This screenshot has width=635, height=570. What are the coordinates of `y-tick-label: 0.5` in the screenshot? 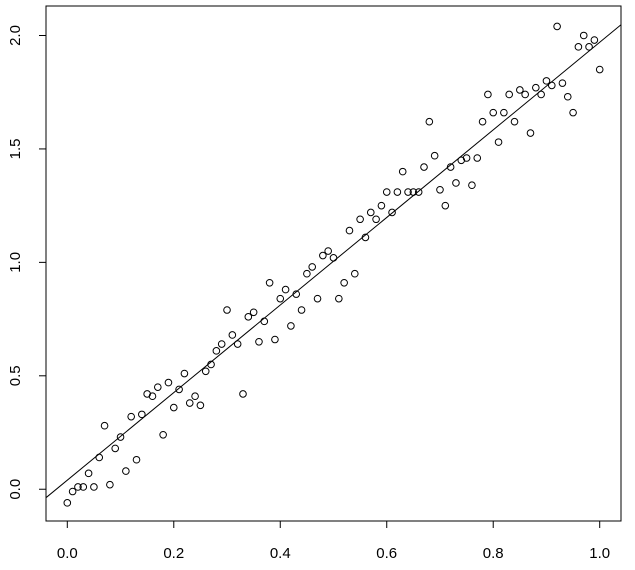 It's located at (15, 375).